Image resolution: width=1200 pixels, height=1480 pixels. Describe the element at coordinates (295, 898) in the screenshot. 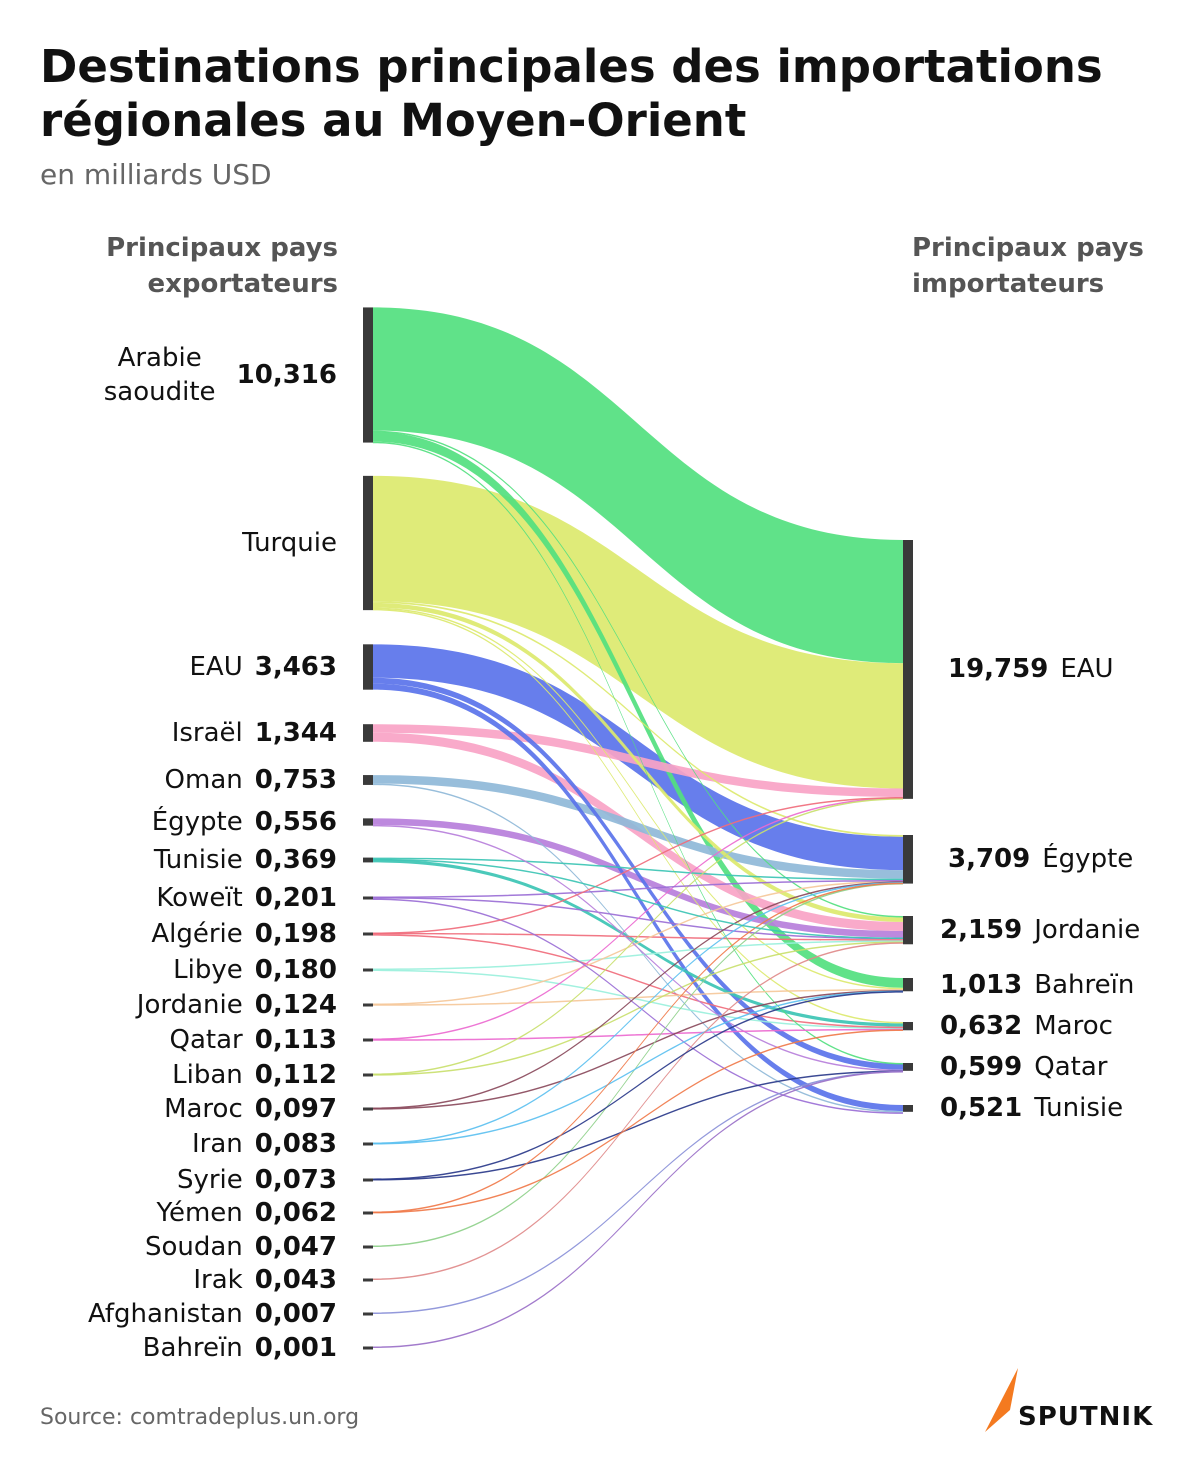

I see `source-value: 0,201` at that location.